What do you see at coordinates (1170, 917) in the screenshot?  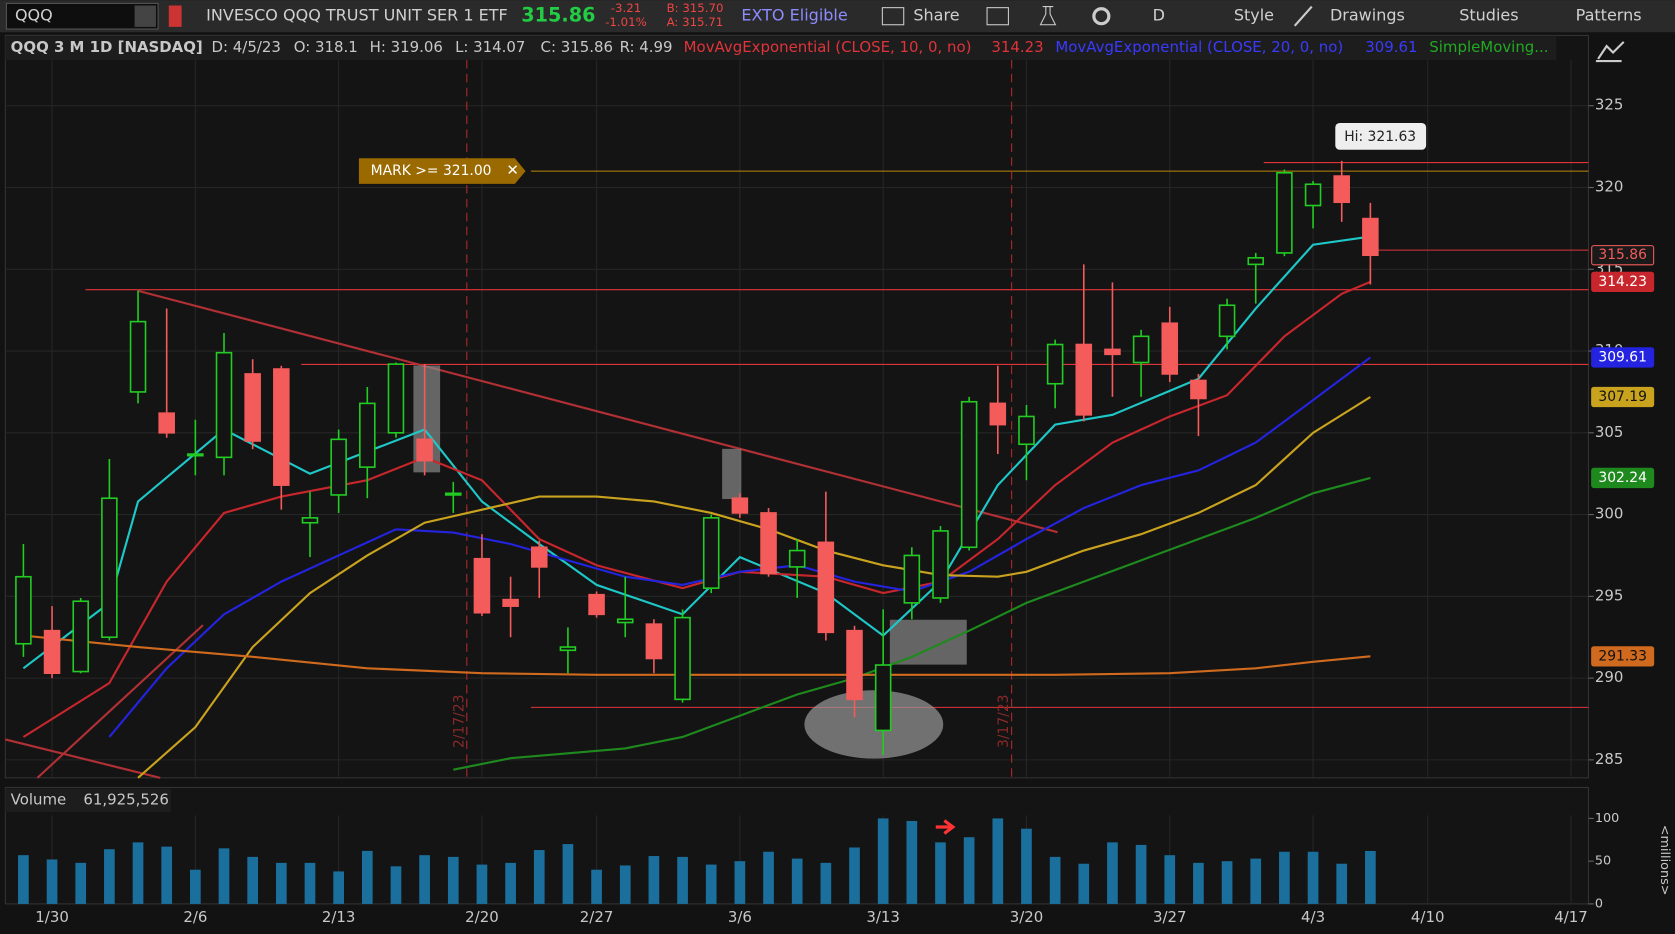 I see `x-tick-label: 3/27` at bounding box center [1170, 917].